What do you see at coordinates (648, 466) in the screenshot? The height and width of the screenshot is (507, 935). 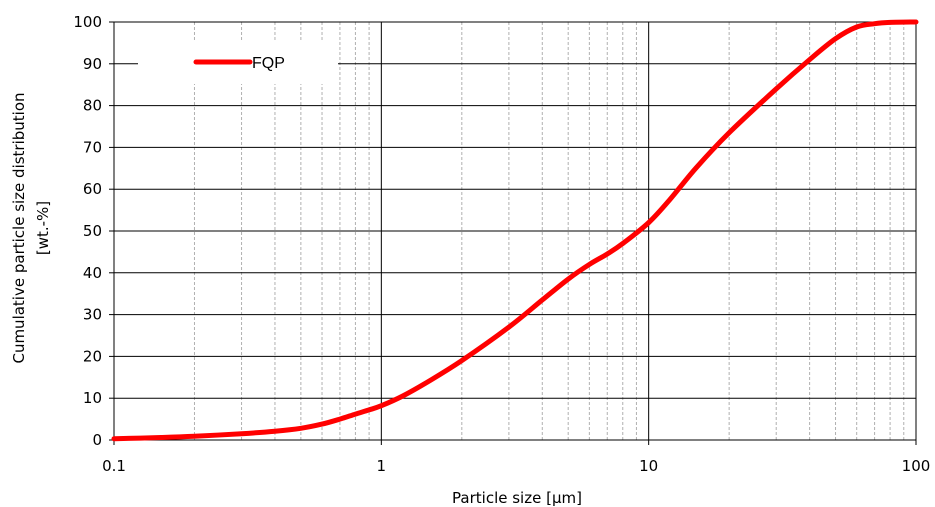 I see `x-tick-label: 10` at bounding box center [648, 466].